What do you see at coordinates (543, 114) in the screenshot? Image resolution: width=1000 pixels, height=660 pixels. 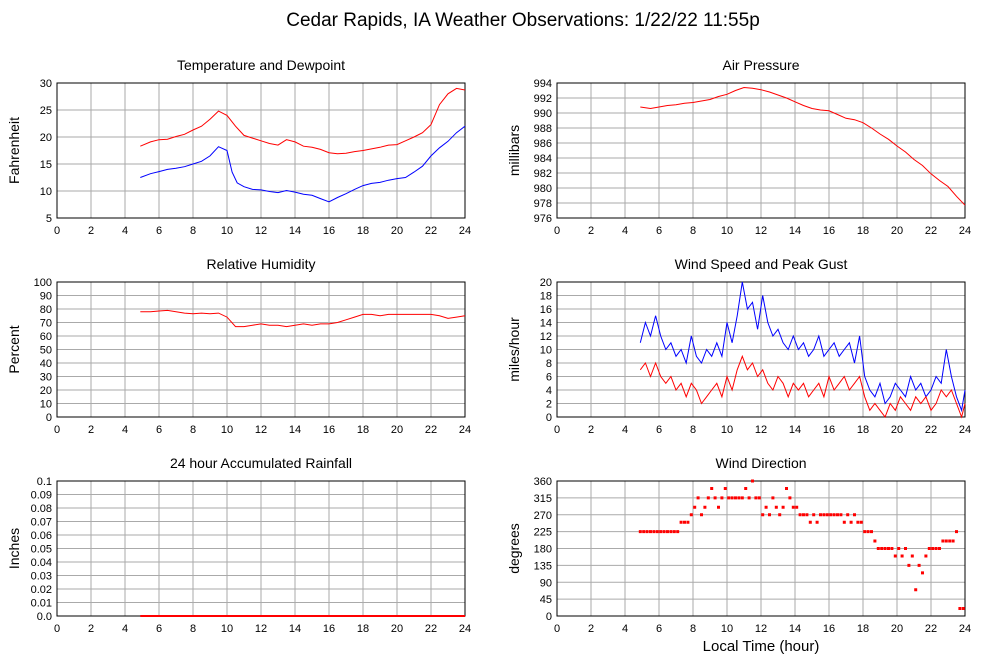 I see `y-tick-label: 990` at bounding box center [543, 114].